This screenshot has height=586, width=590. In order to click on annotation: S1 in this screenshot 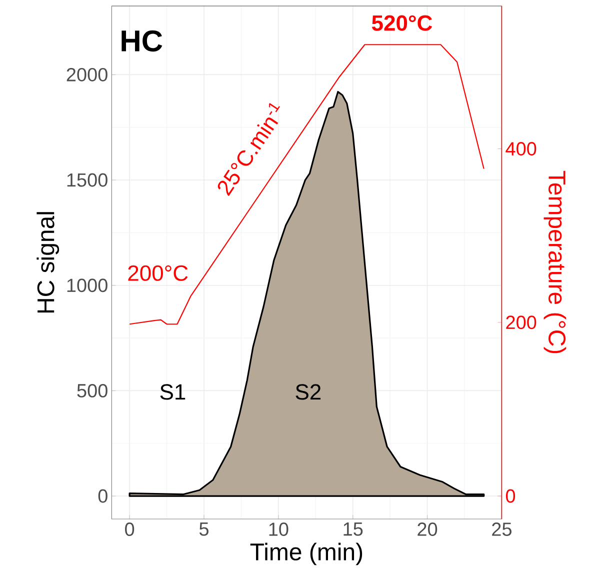, I will do `click(173, 392)`.